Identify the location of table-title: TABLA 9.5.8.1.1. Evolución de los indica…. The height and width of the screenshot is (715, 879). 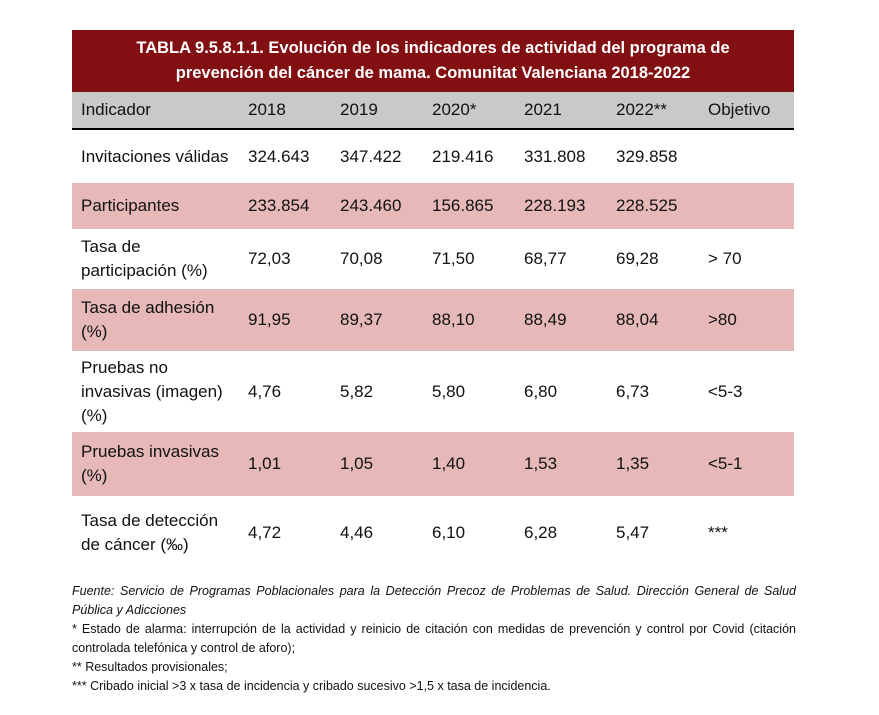
(433, 61).